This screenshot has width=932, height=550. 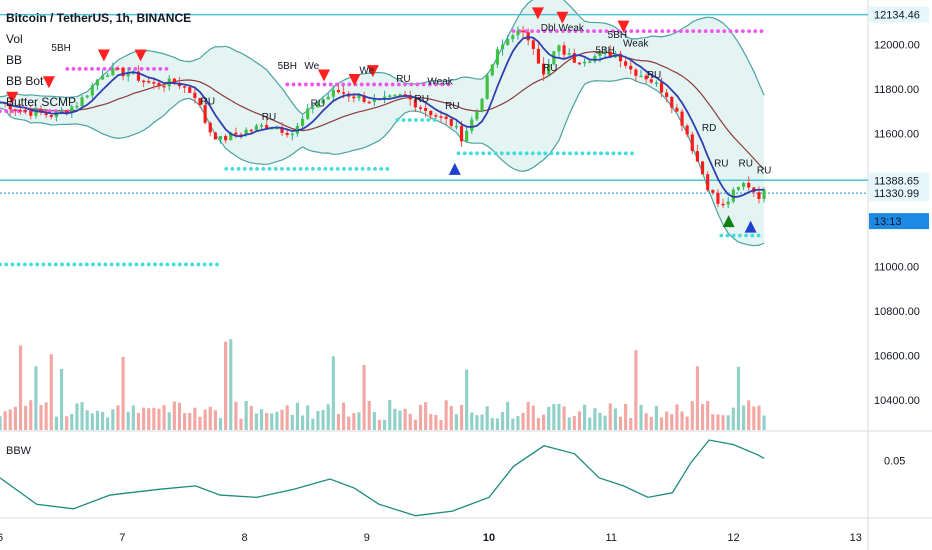 What do you see at coordinates (19, 451) in the screenshot?
I see `bbw-pane-label: BBW` at bounding box center [19, 451].